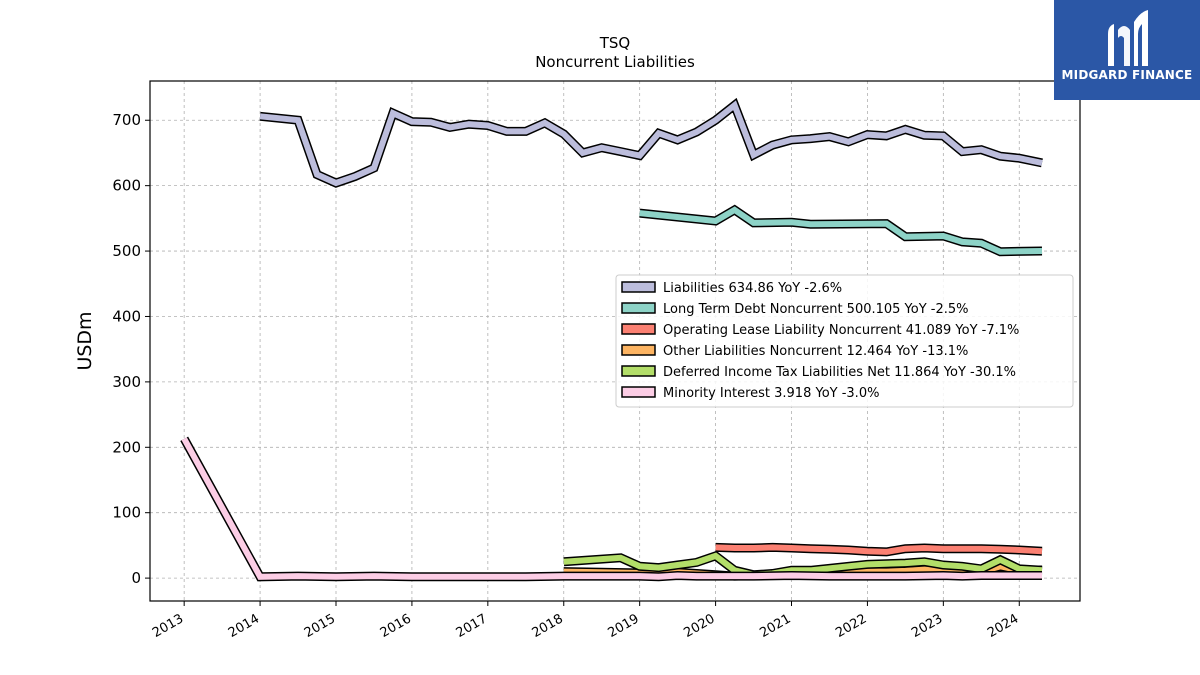 This screenshot has height=675, width=1200. Describe the element at coordinates (126, 120) in the screenshot. I see `y-tick-label: 700` at that location.